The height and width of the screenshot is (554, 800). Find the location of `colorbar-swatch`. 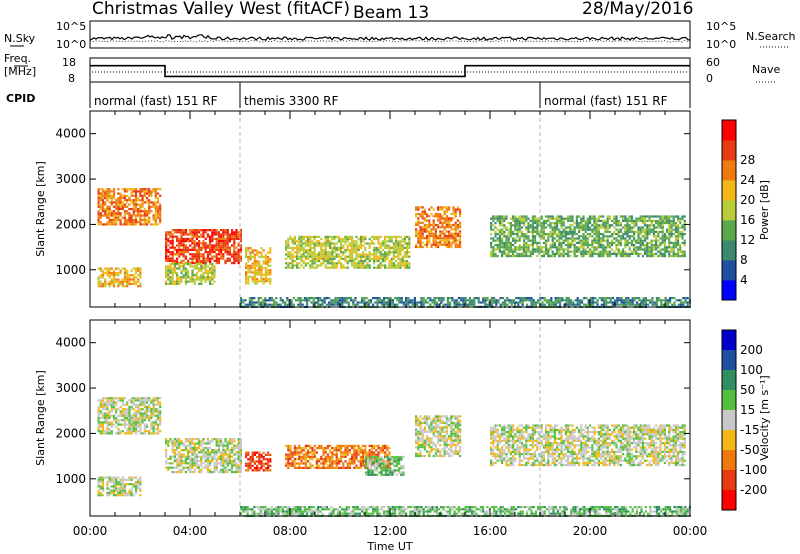

colorbar-swatch is located at coordinates (729, 250).